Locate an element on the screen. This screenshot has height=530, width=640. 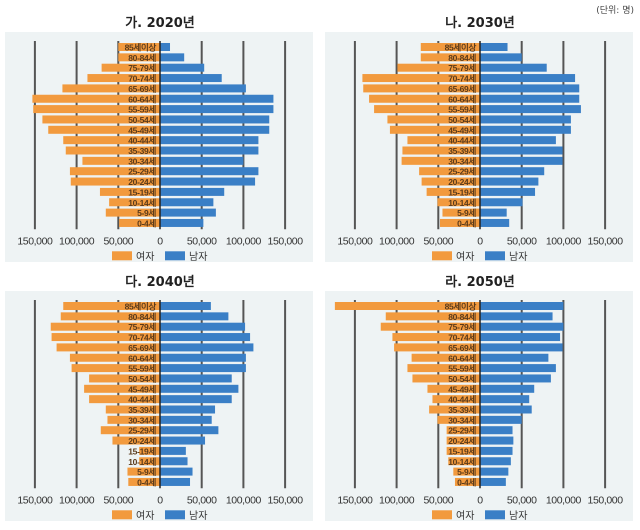
age-label: 80-84세 is located at coordinates (462, 58).